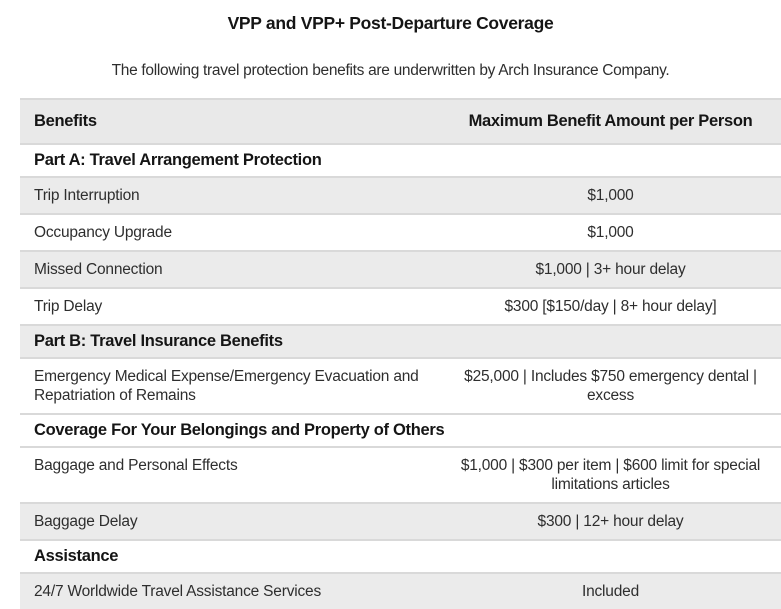 The height and width of the screenshot is (609, 781). I want to click on benefit-name-cell: Trip Interruption, so click(230, 195).